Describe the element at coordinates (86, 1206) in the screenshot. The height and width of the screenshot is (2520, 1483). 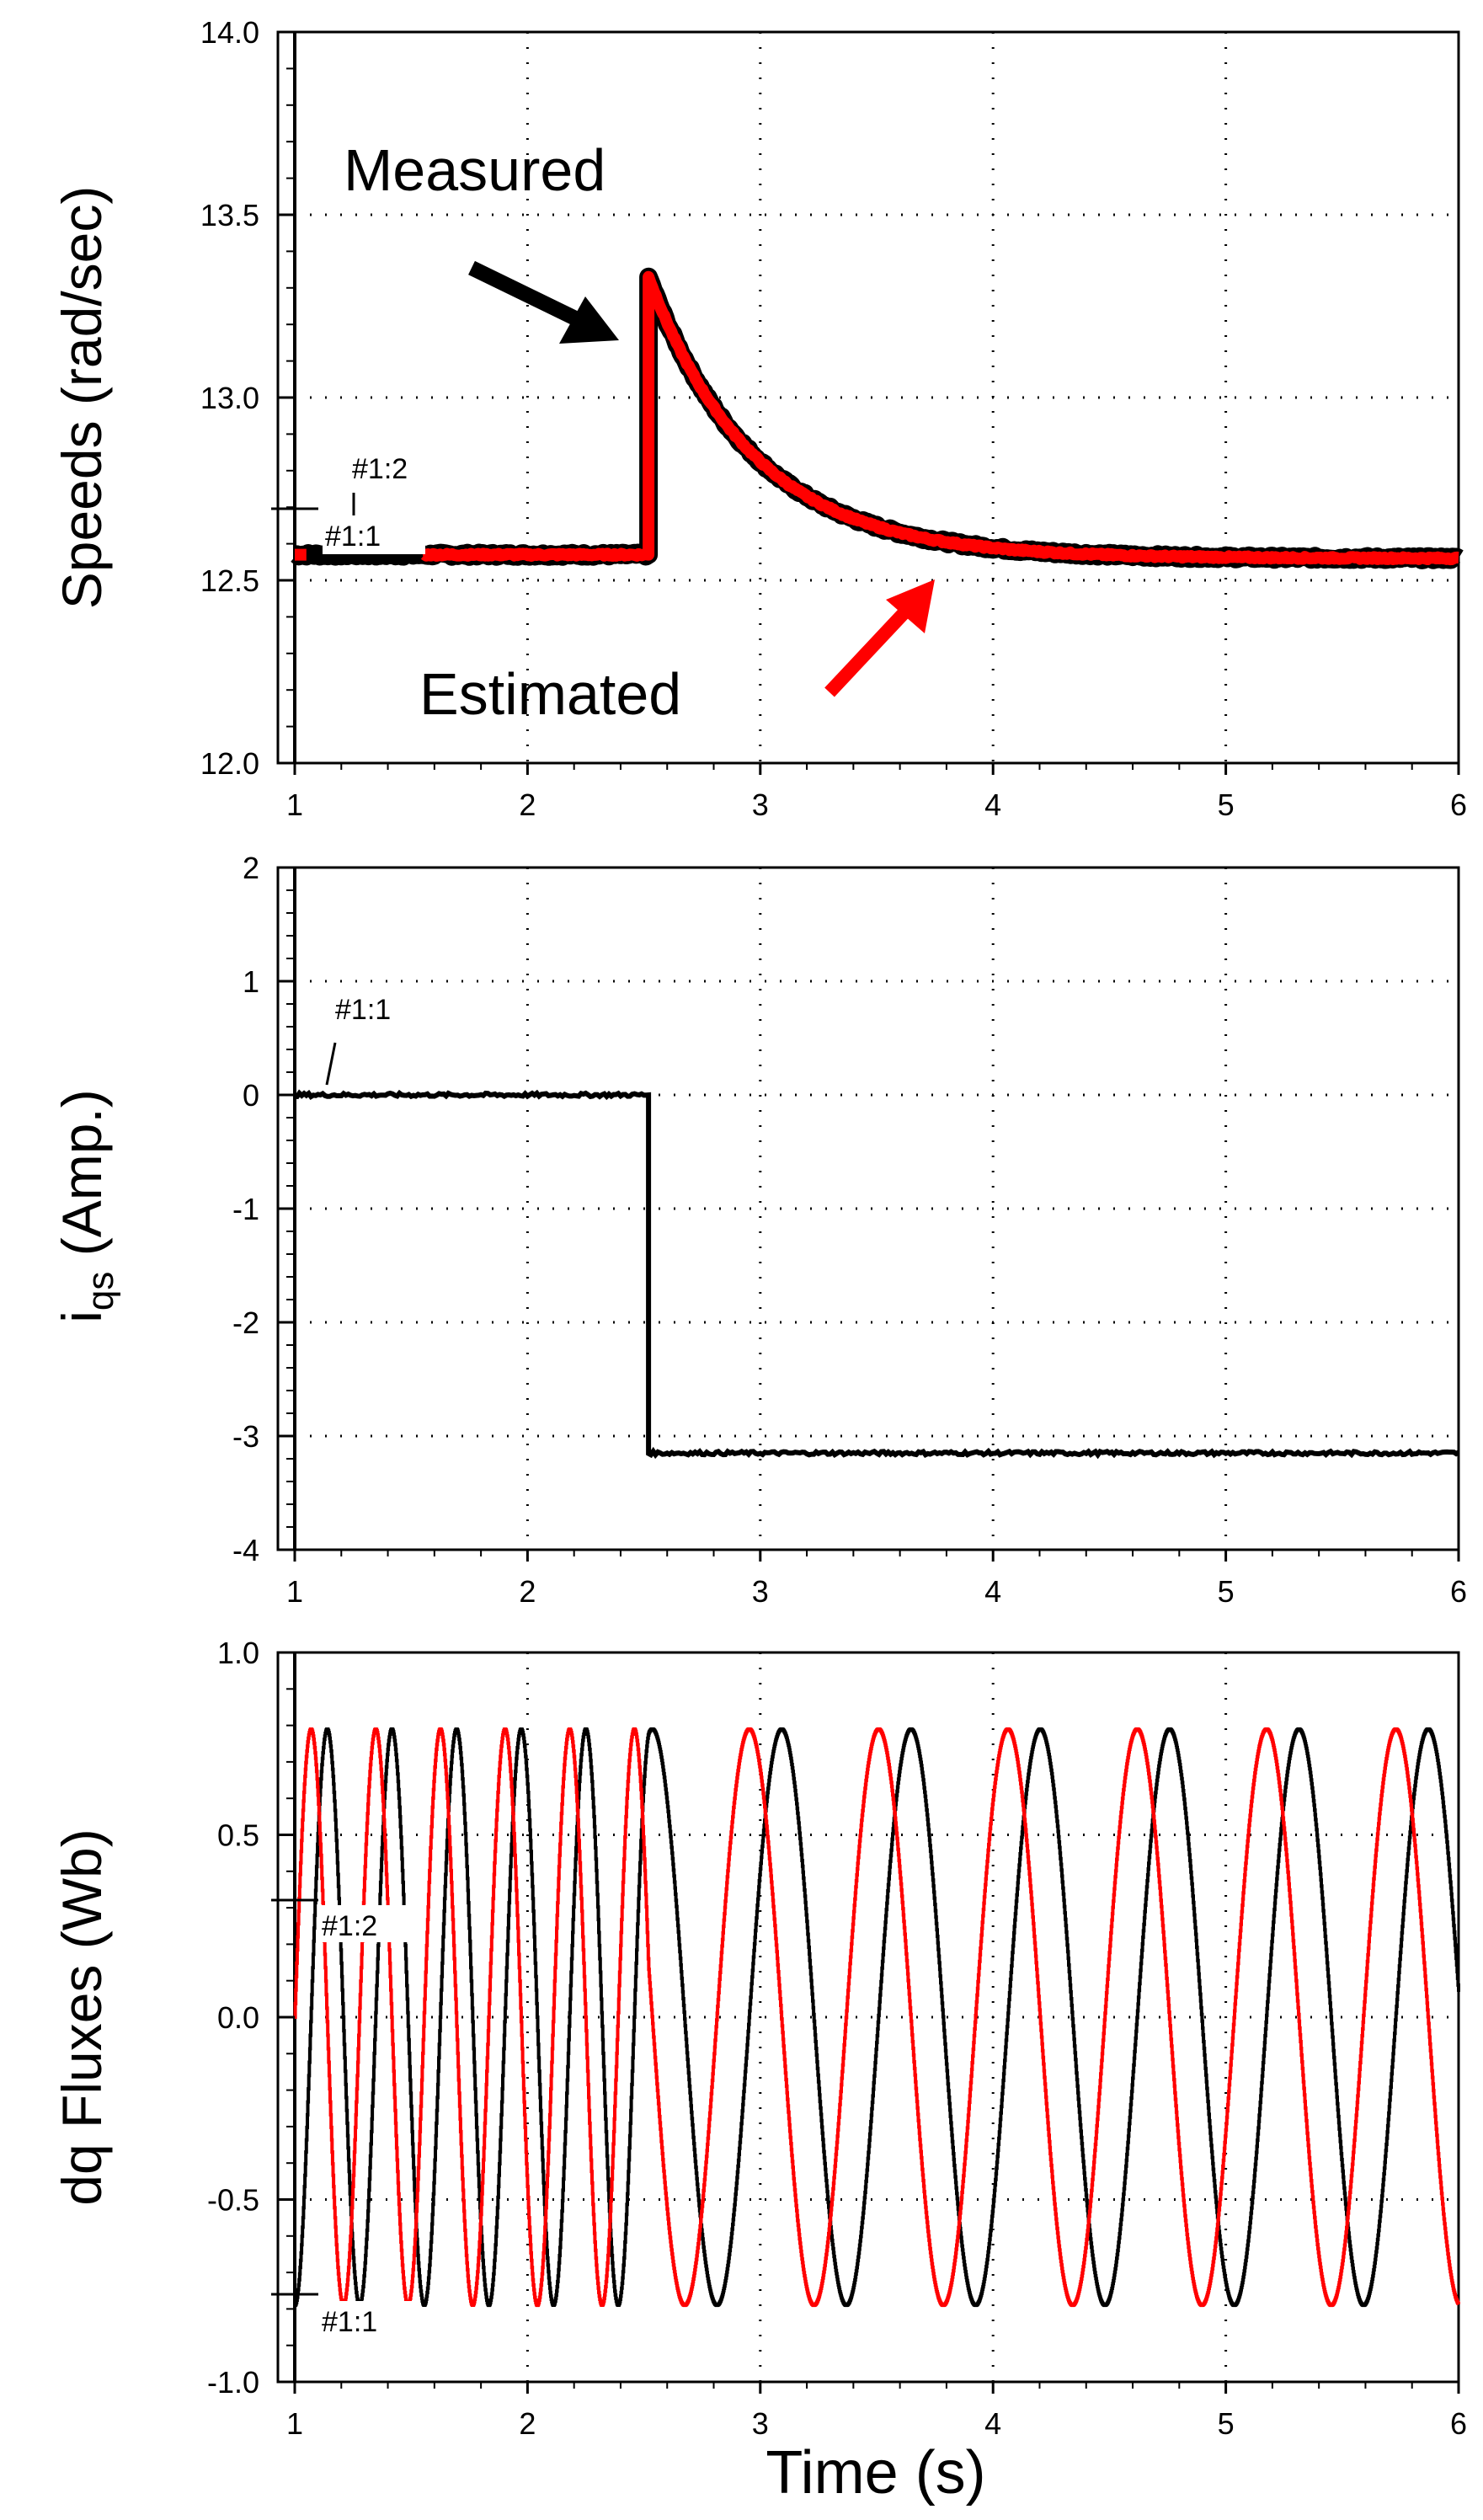
I see `iqs-y-axis-label: iqs (Amp.)` at that location.